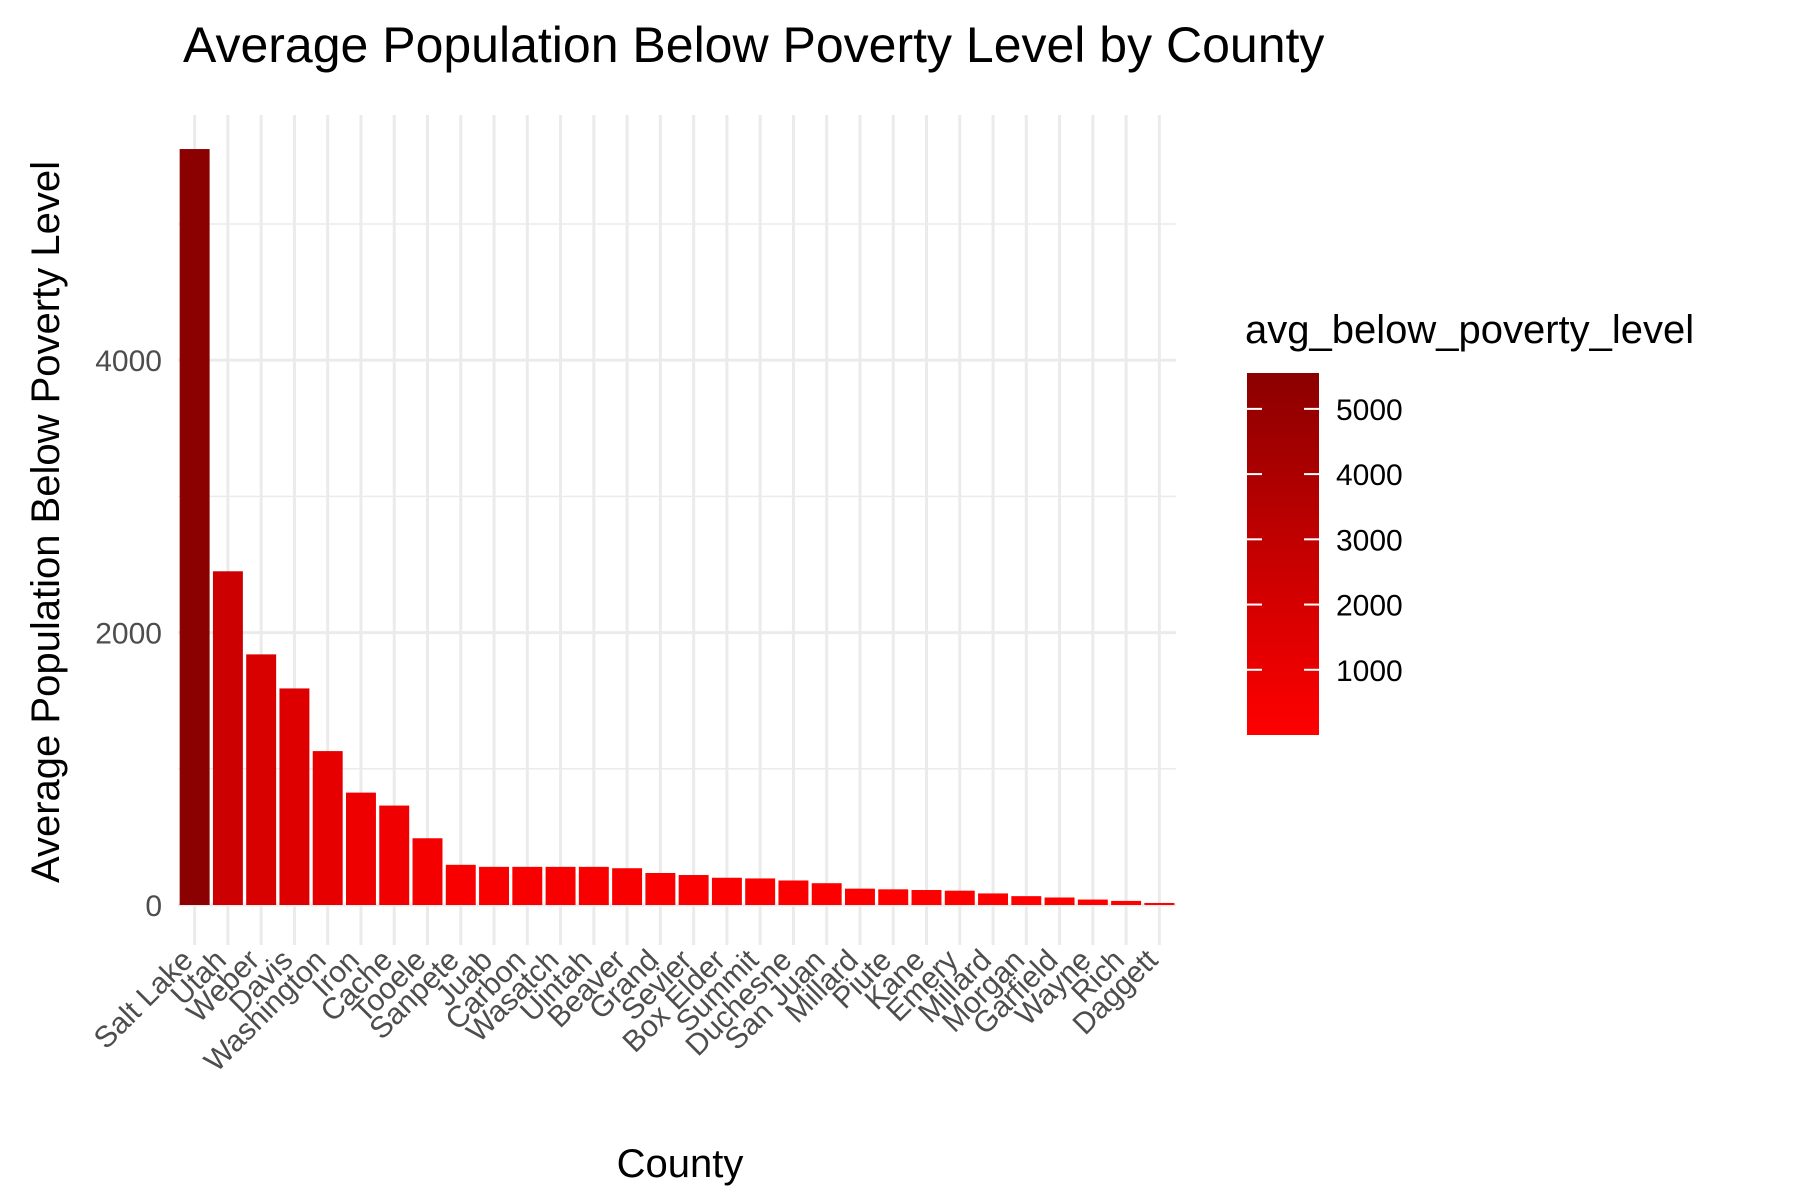  I want to click on legend-tick-label: 3000, so click(1369, 540).